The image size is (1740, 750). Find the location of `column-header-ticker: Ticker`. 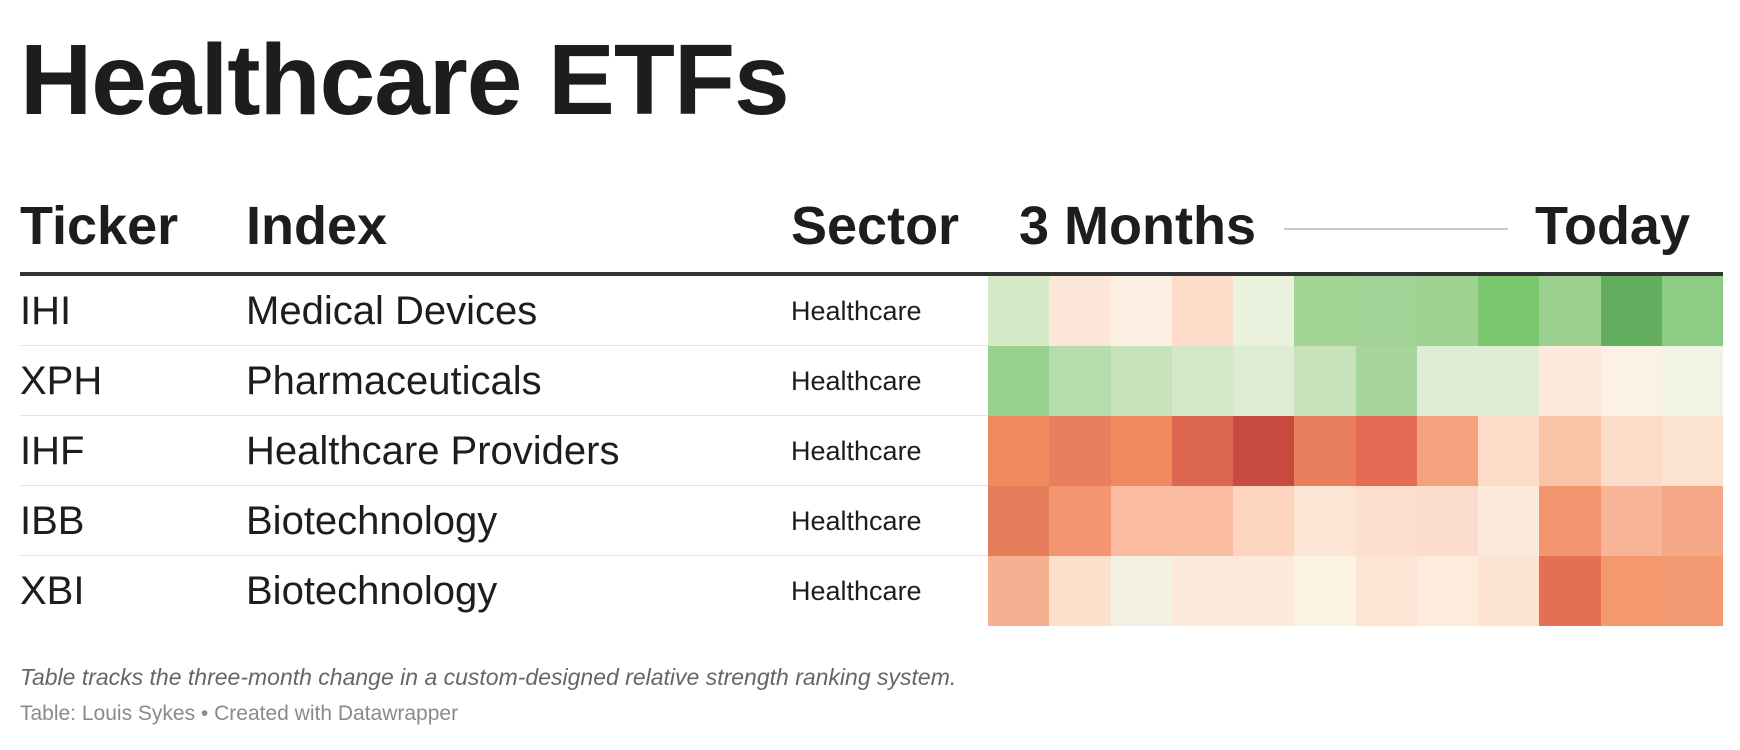

column-header-ticker: Ticker is located at coordinates (99, 226).